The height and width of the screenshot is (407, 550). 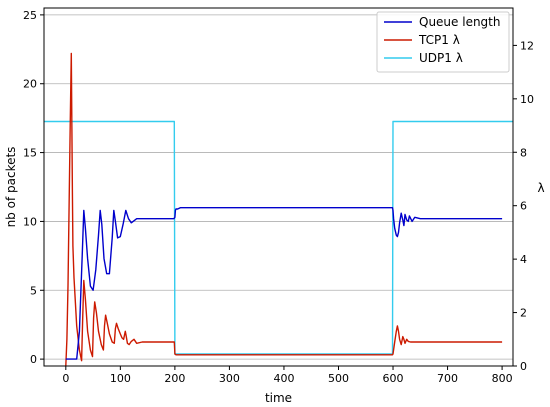 I want to click on legend-label: UDP1 λ, so click(x=441, y=58).